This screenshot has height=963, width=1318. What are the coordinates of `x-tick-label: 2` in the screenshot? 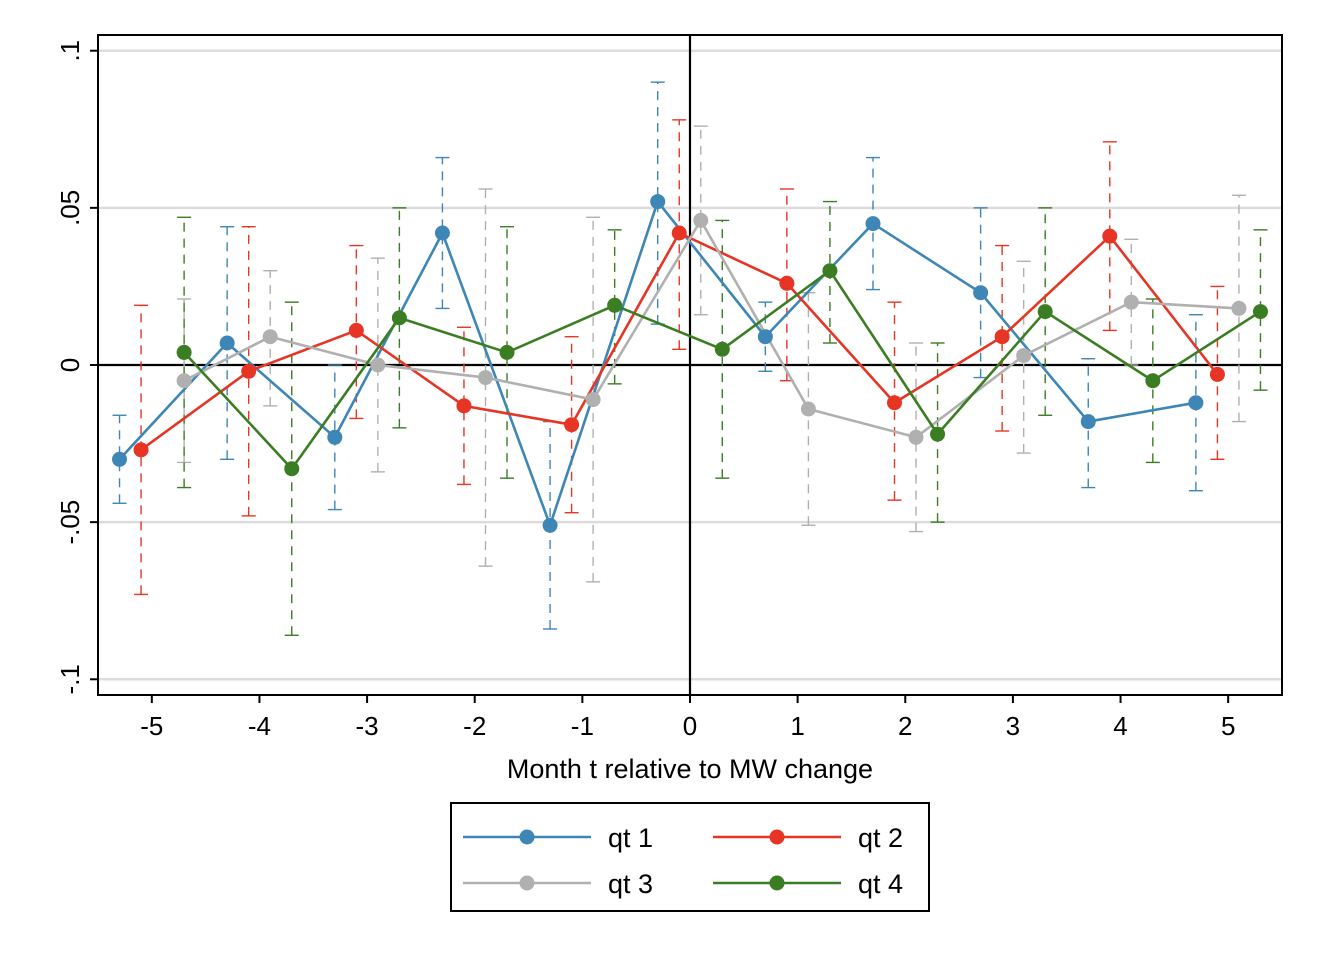 It's located at (905, 726).